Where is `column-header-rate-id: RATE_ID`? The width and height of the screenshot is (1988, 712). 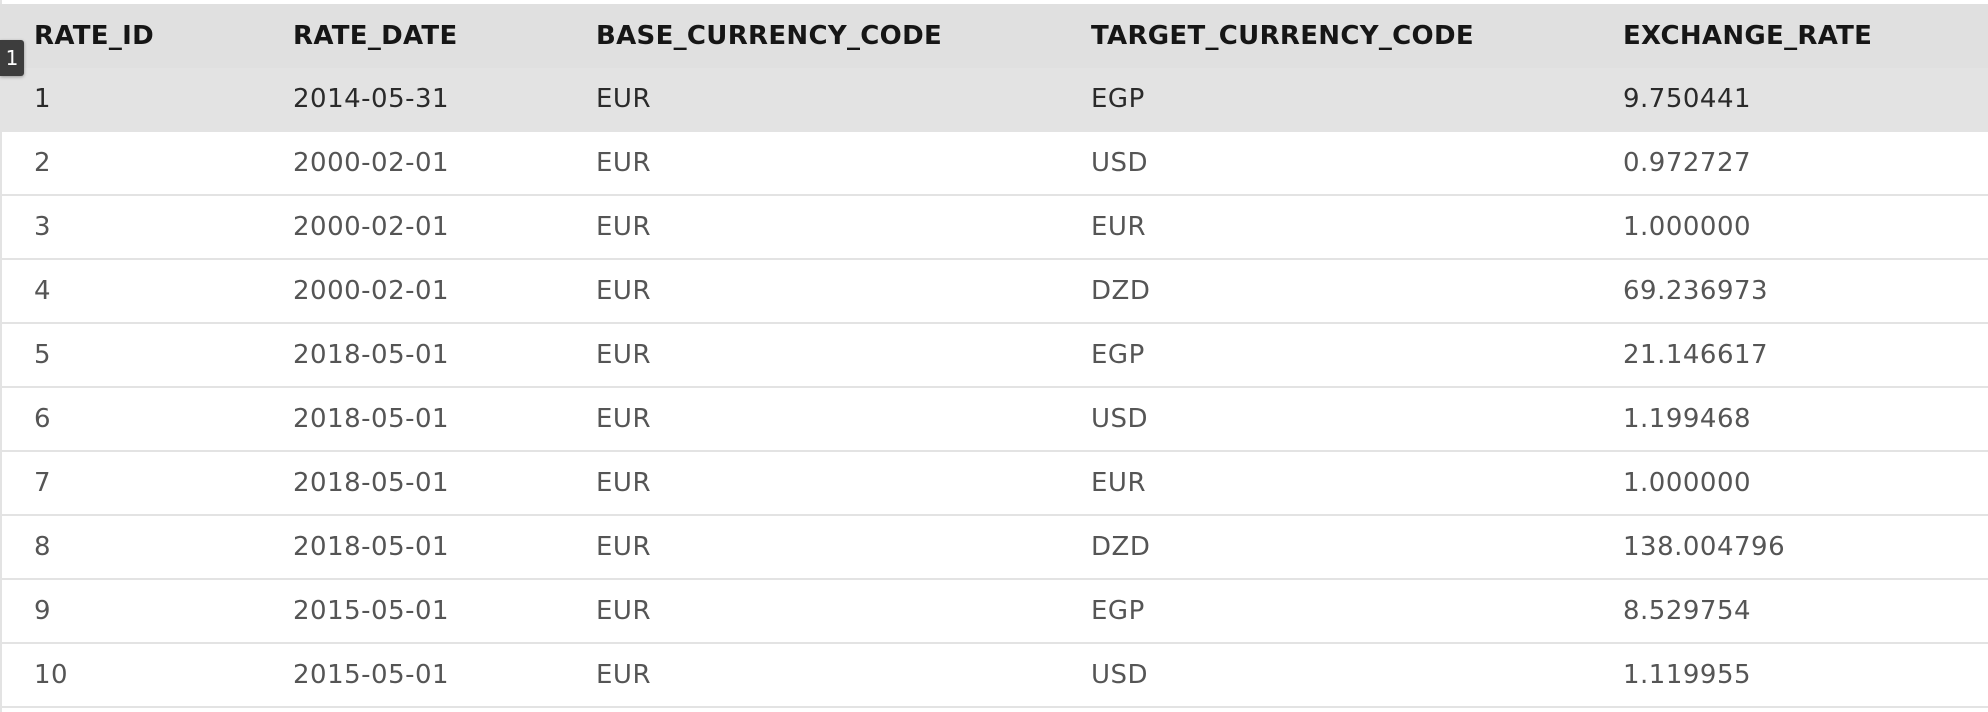
column-header-rate-id: RATE_ID is located at coordinates (94, 36).